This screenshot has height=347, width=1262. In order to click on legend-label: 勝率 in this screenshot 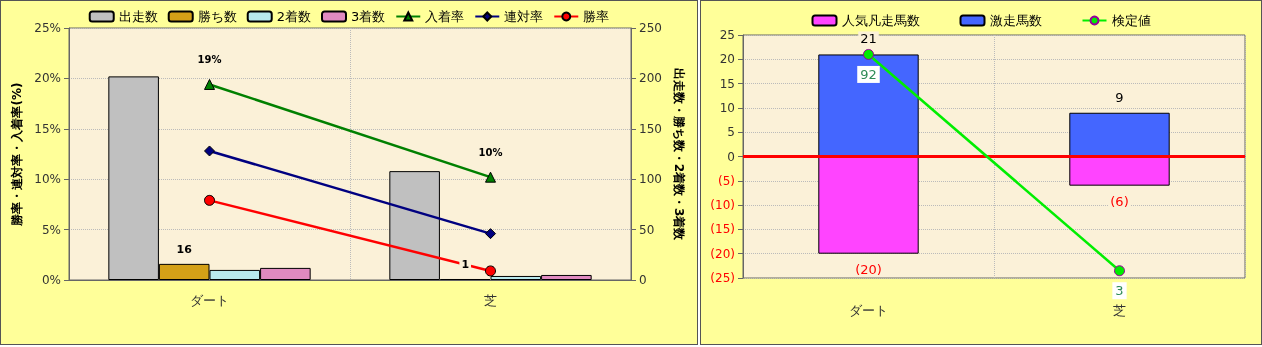, I will do `click(596, 16)`.